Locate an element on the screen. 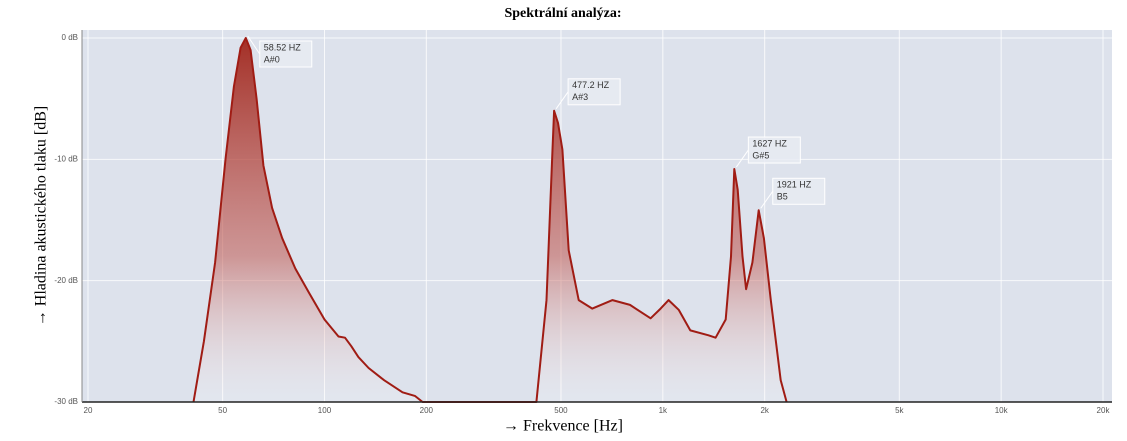  annotation-label: 1921 HZ is located at coordinates (794, 185).